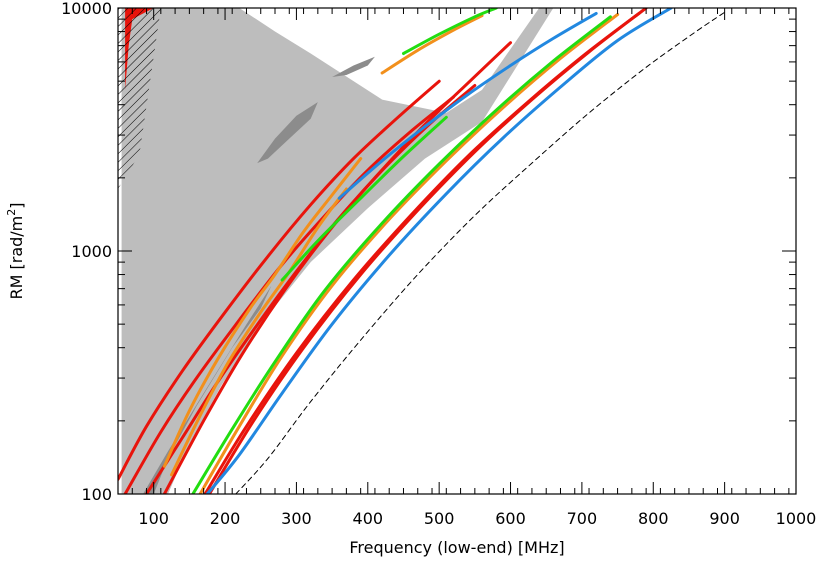  What do you see at coordinates (96, 494) in the screenshot?
I see `y-tick-label: 100` at bounding box center [96, 494].